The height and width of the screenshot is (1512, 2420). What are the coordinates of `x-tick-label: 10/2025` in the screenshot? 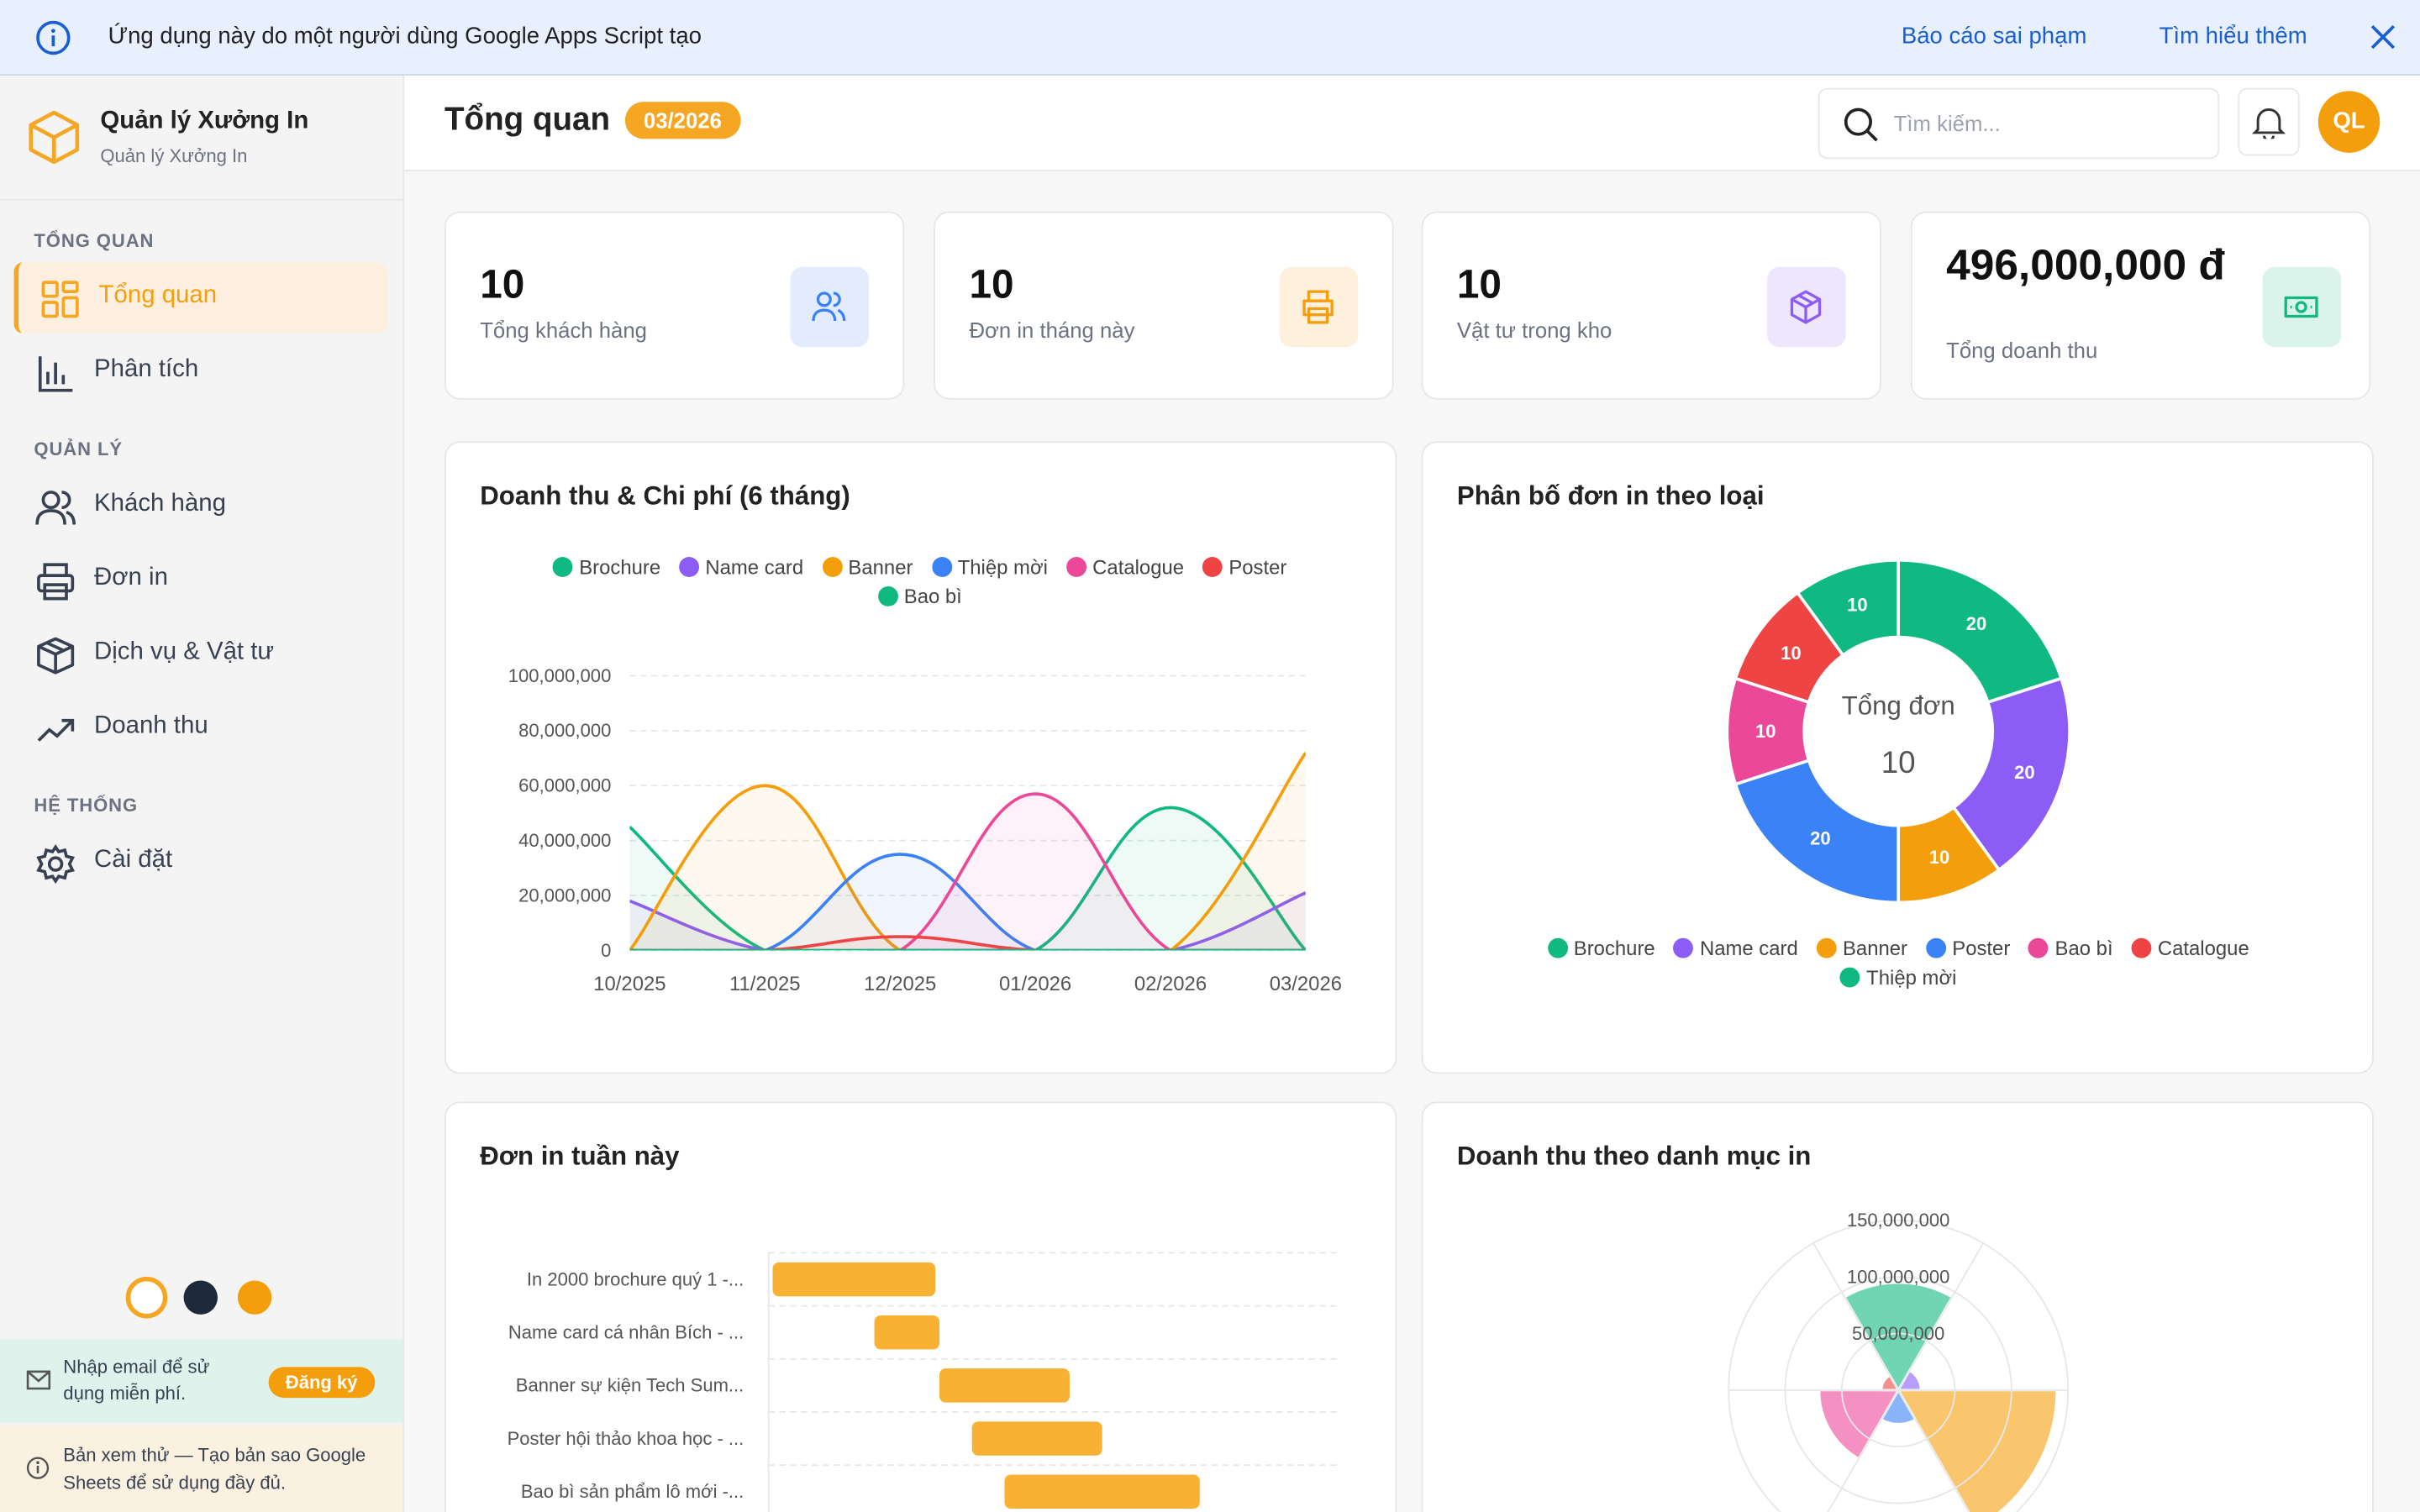 It's located at (629, 984).